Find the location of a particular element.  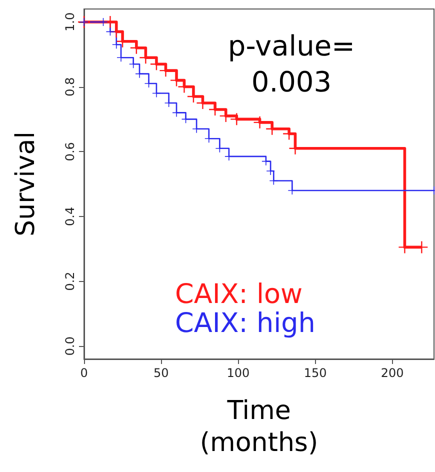

y-tick-label: 0.2 is located at coordinates (70, 281).